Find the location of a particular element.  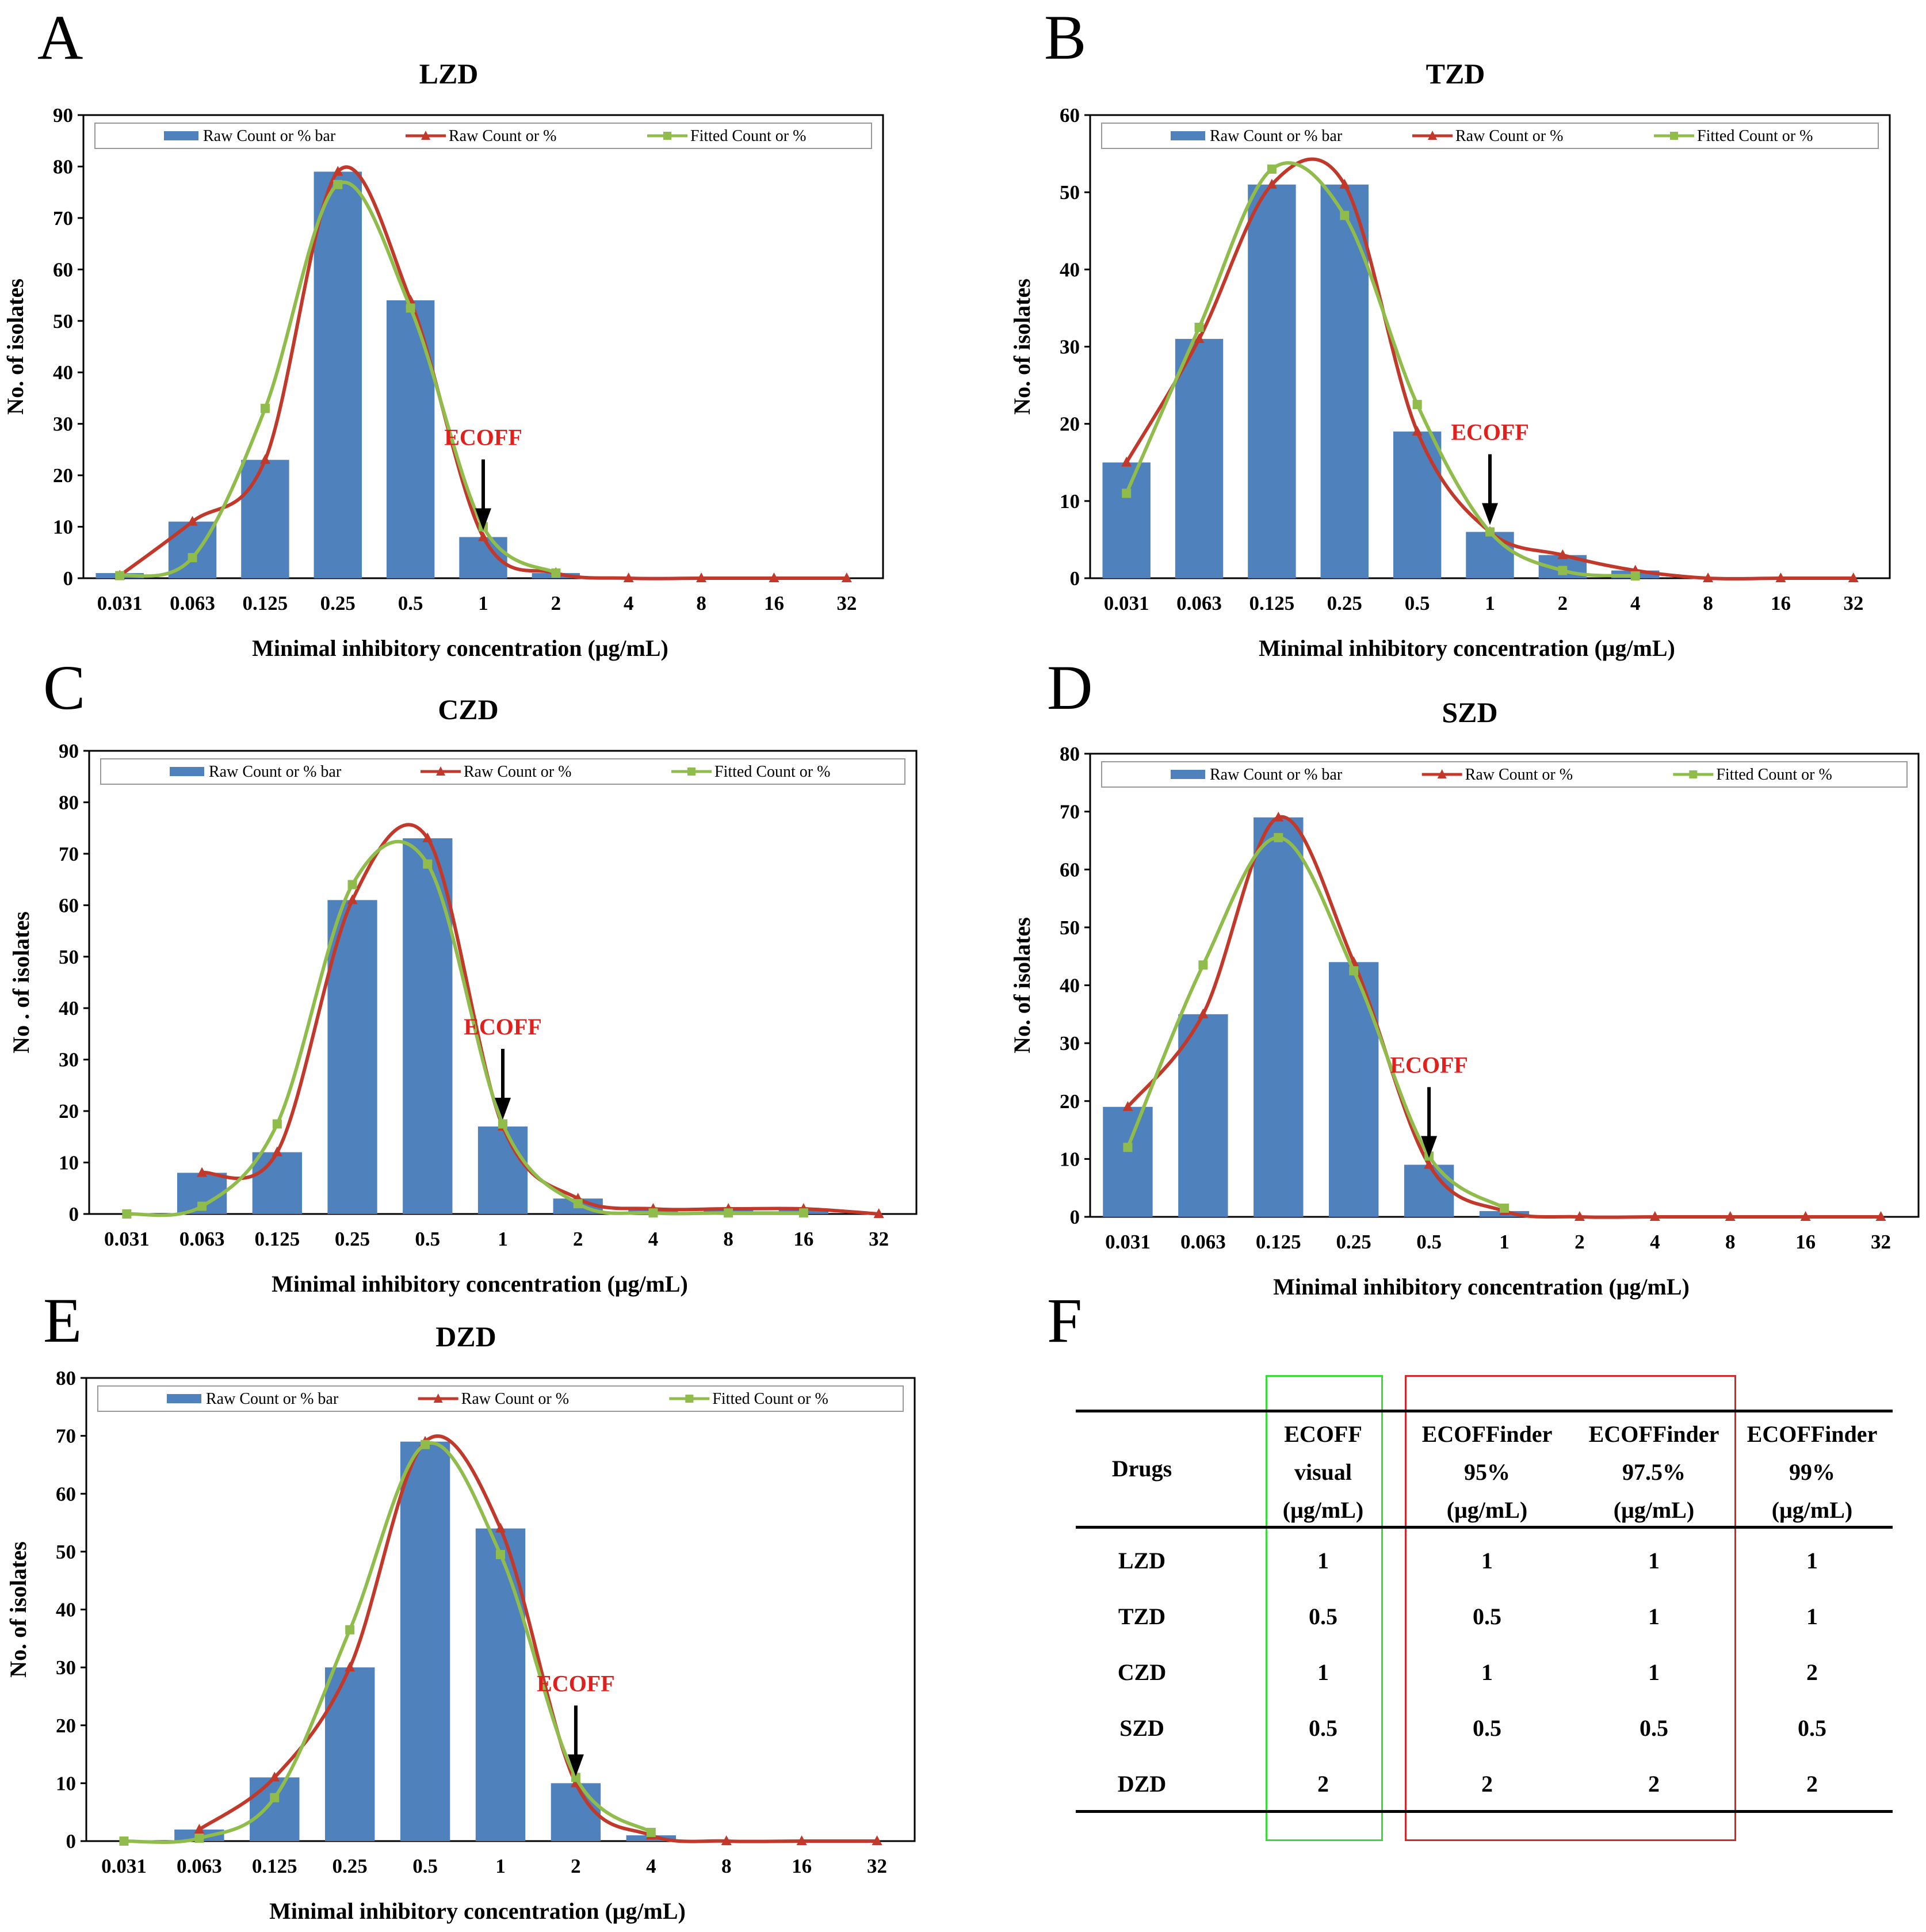

ecoff-label: ECOFF is located at coordinates (503, 1027).